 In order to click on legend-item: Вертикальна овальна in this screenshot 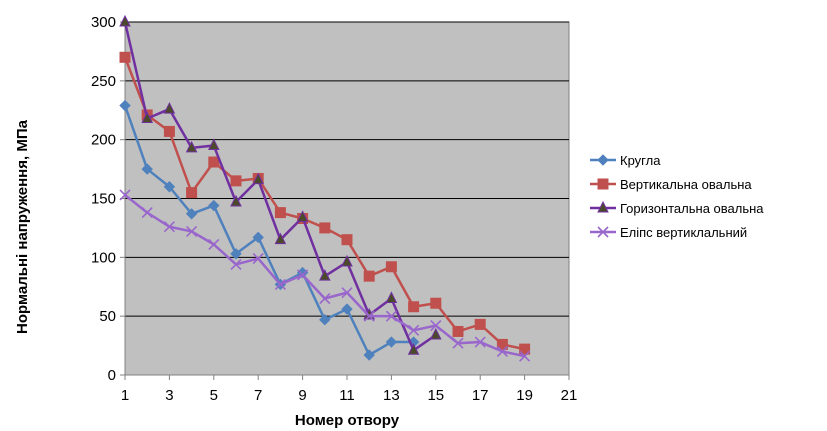, I will do `click(671, 184)`.